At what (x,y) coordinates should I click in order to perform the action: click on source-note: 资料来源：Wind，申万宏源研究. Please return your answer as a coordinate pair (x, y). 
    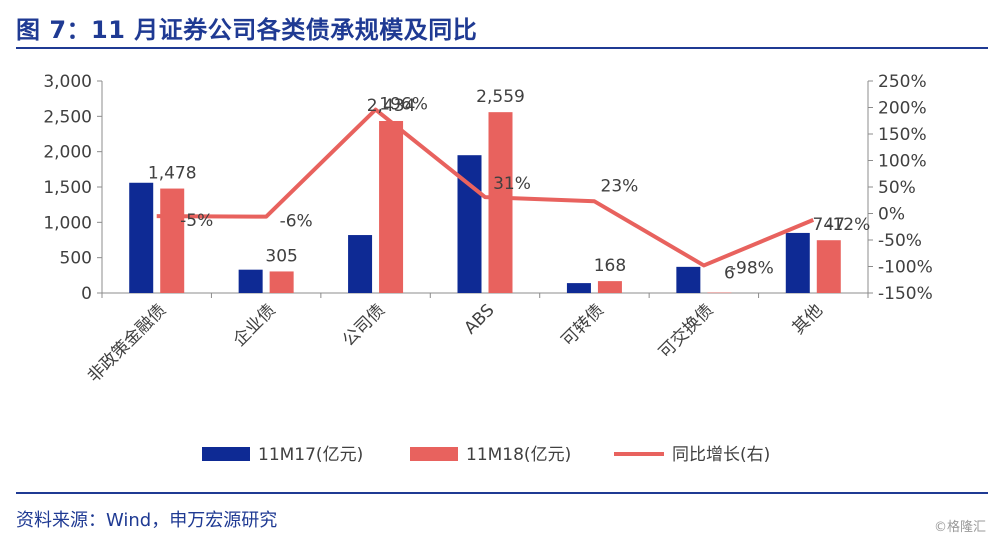
    Looking at the image, I should click on (147, 520).